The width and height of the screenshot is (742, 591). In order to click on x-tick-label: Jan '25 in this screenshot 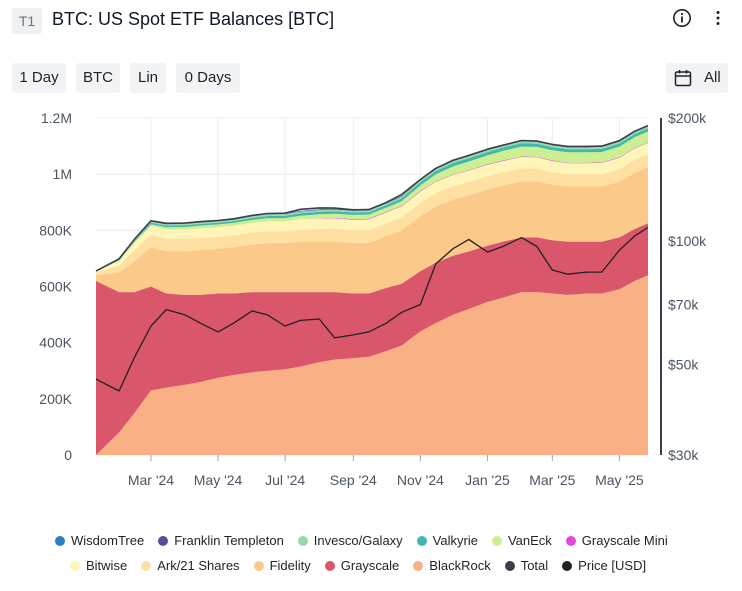, I will do `click(487, 480)`.